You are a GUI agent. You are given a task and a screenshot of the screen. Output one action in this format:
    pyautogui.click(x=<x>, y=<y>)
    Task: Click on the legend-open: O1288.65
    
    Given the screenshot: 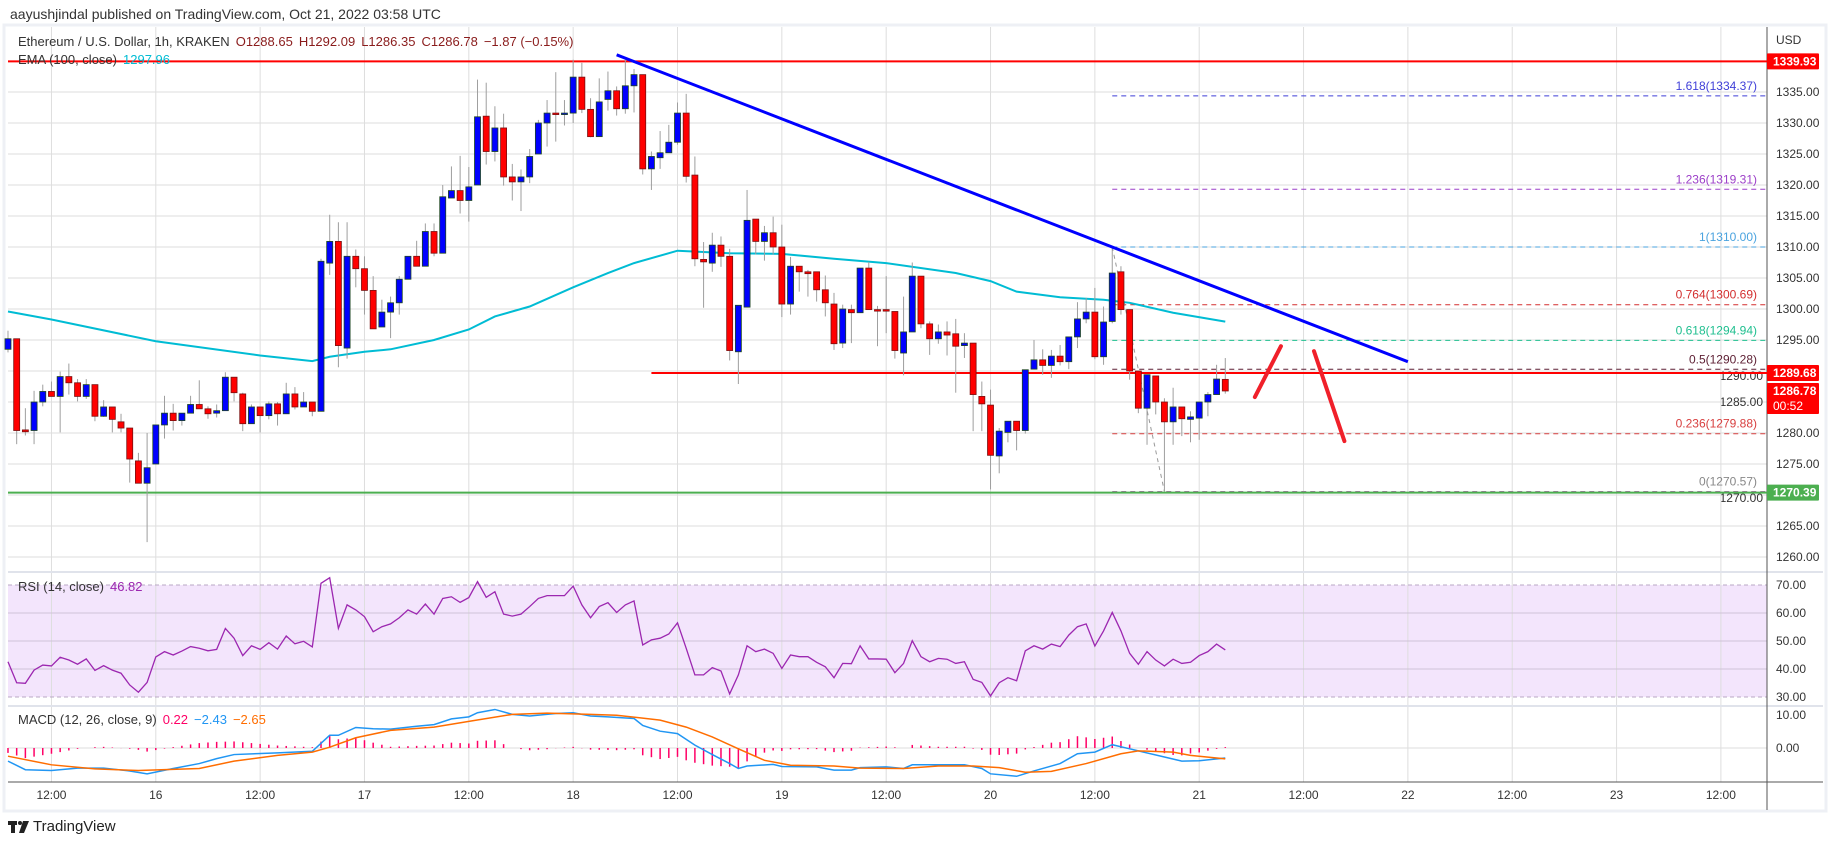 What is the action you would take?
    pyautogui.click(x=264, y=41)
    